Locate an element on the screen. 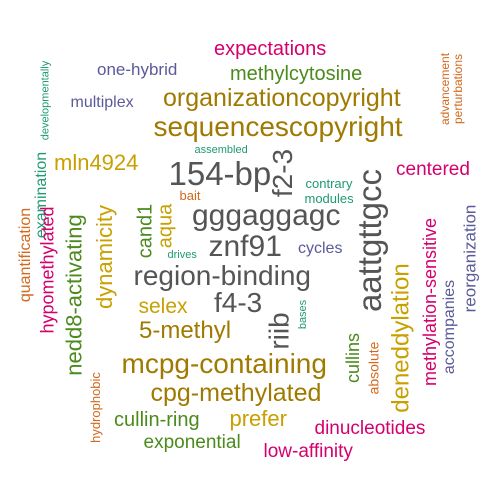  word-advancement: advancement is located at coordinates (445, 89).